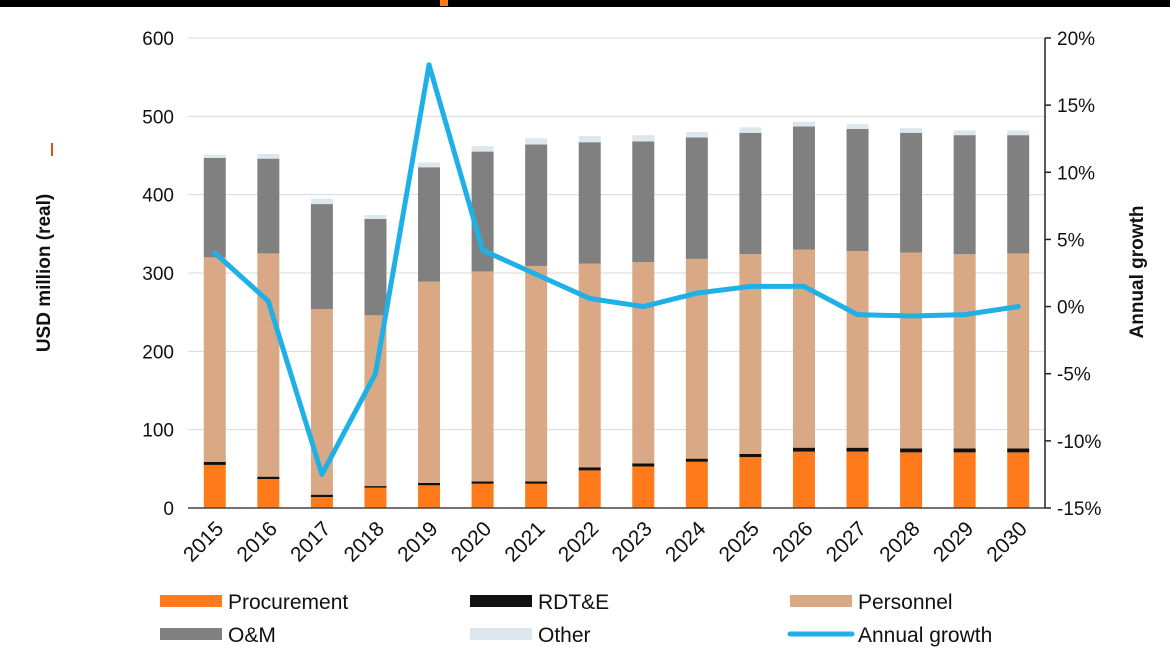  What do you see at coordinates (803, 449) in the screenshot?
I see `bar-rdt-e-2026` at bounding box center [803, 449].